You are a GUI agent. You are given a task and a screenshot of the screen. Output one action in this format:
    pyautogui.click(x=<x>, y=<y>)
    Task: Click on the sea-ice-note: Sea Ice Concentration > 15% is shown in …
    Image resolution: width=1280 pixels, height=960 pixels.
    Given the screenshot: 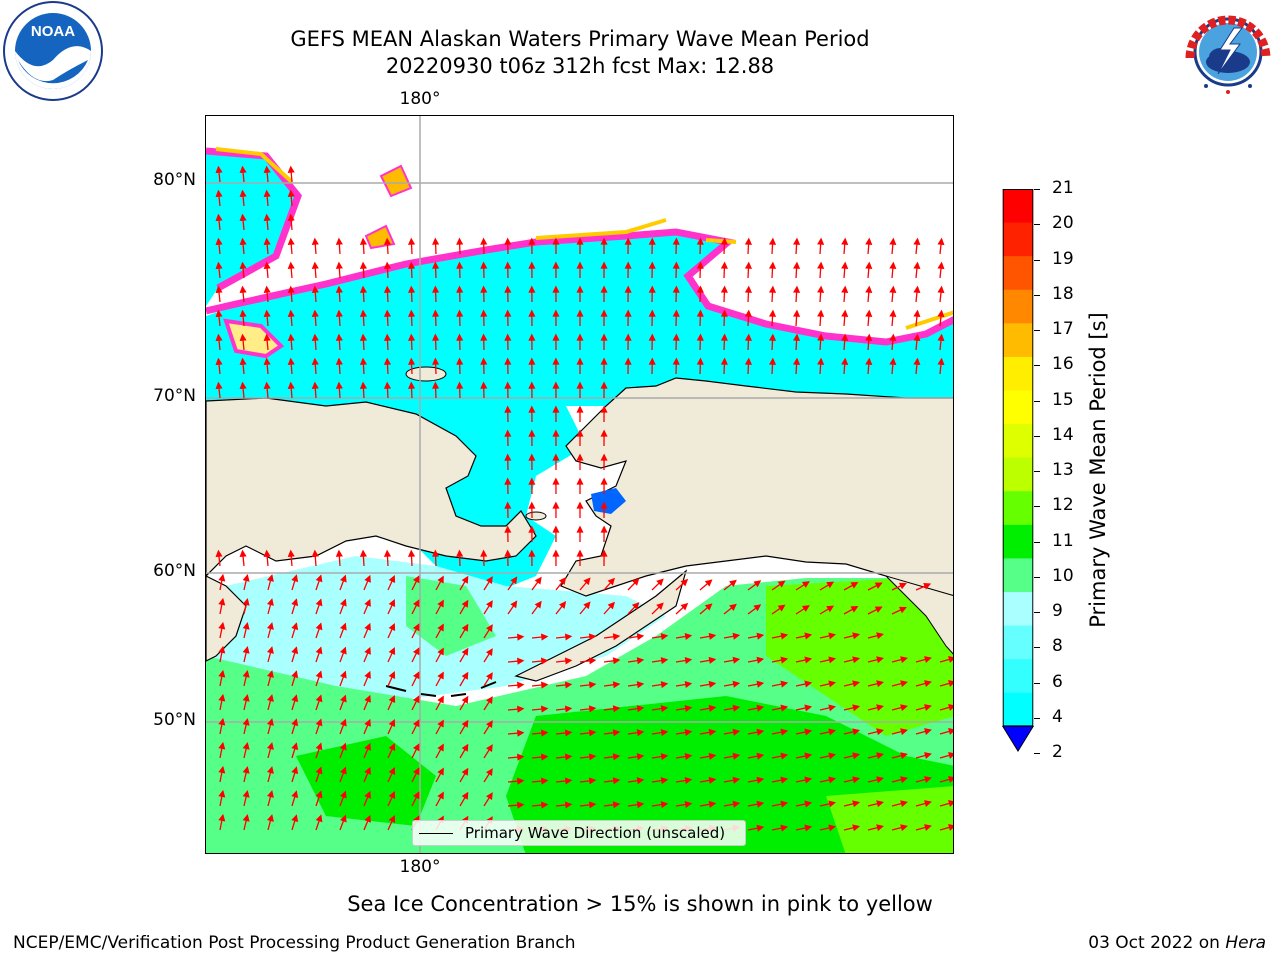 What is the action you would take?
    pyautogui.click(x=640, y=904)
    